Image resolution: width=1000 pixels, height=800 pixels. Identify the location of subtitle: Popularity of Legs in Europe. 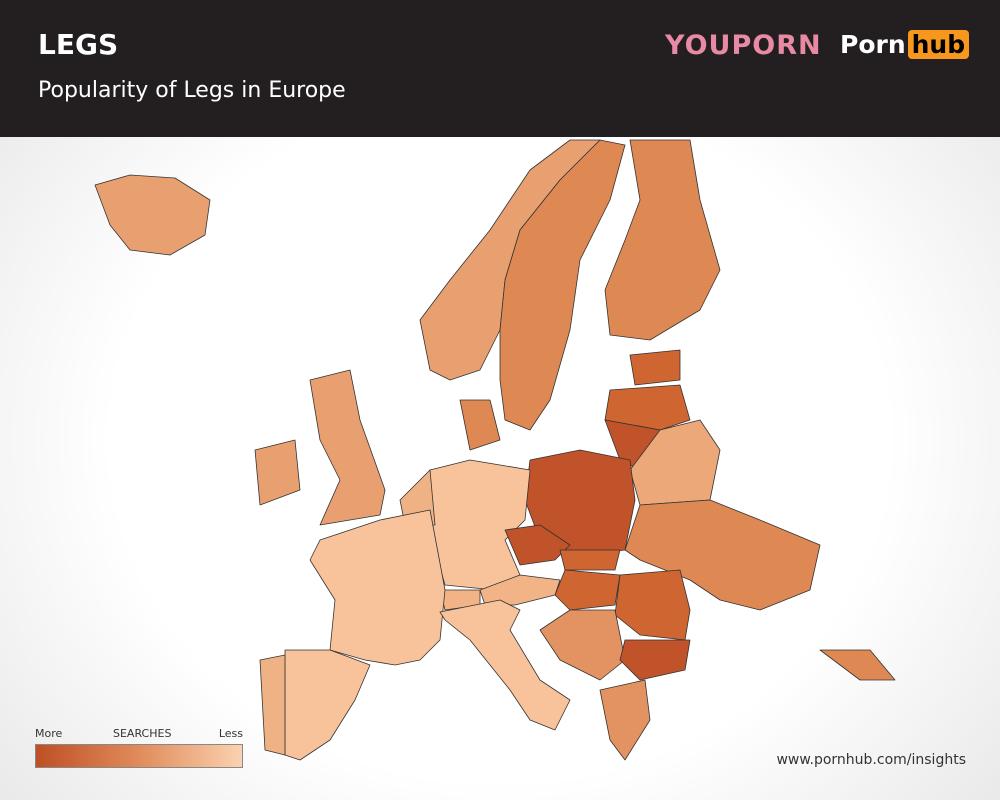
(192, 90).